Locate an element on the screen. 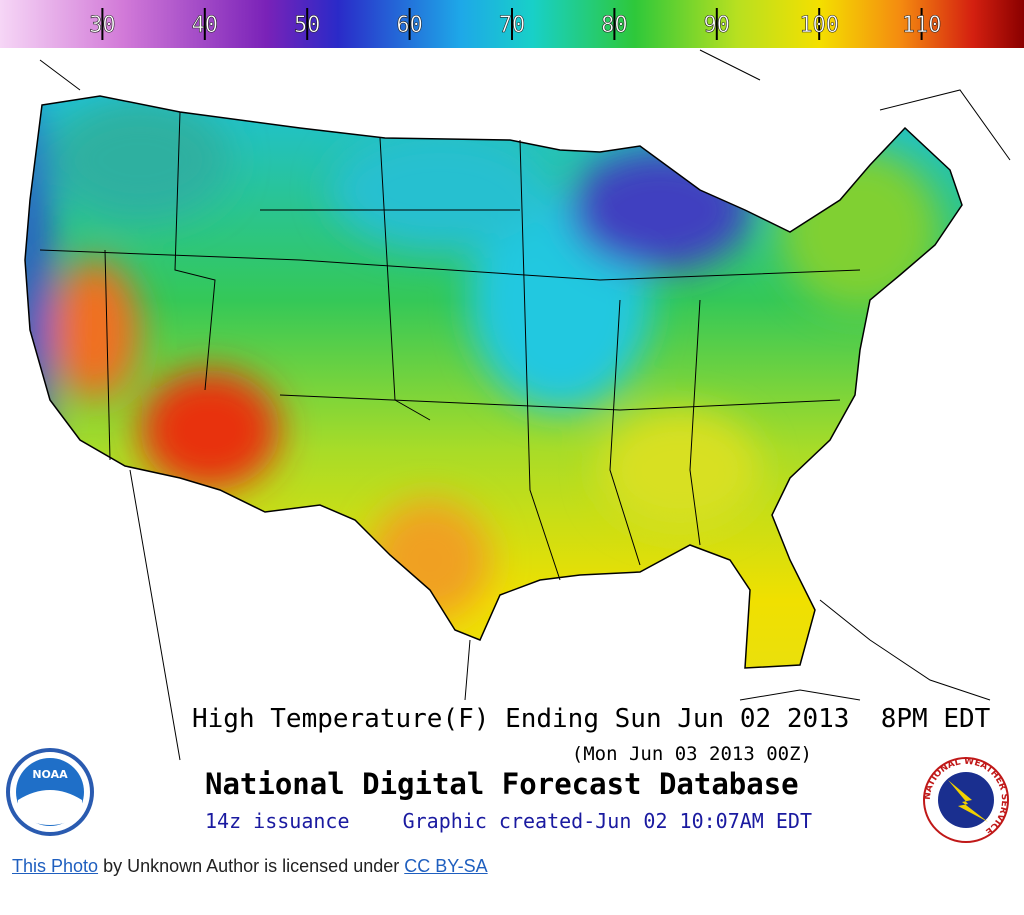  scale-tick-label: 100 is located at coordinates (819, 25).